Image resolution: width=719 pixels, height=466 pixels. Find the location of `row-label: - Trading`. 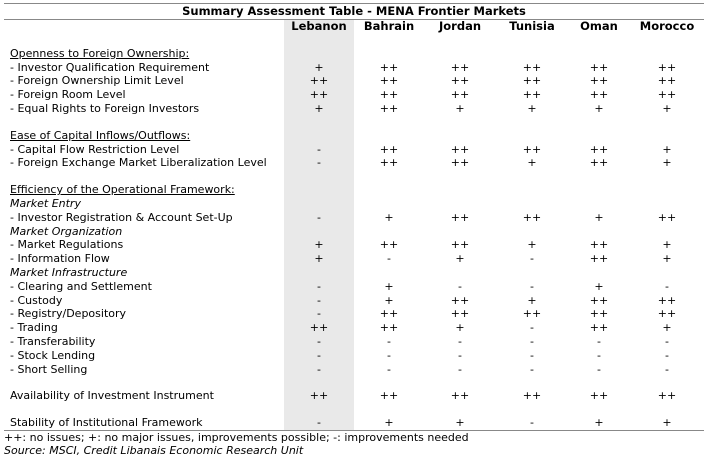

row-label: - Trading is located at coordinates (34, 328).